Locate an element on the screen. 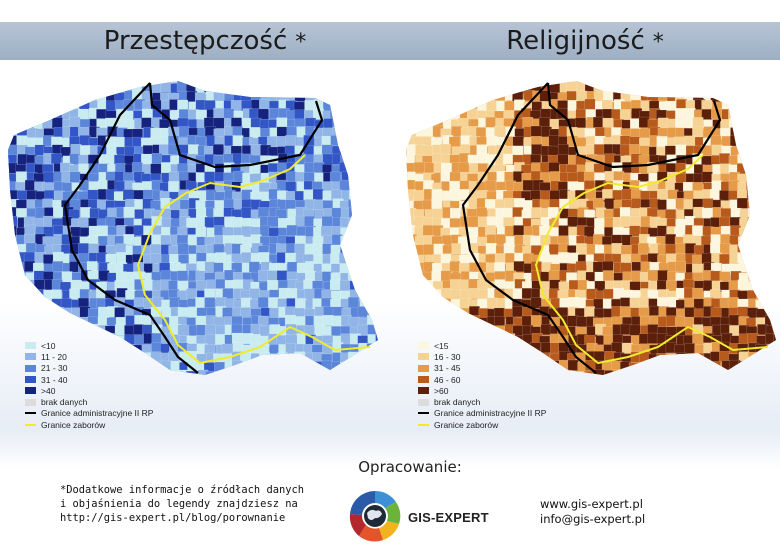  email-link: info@gis-expert.pl is located at coordinates (593, 519).